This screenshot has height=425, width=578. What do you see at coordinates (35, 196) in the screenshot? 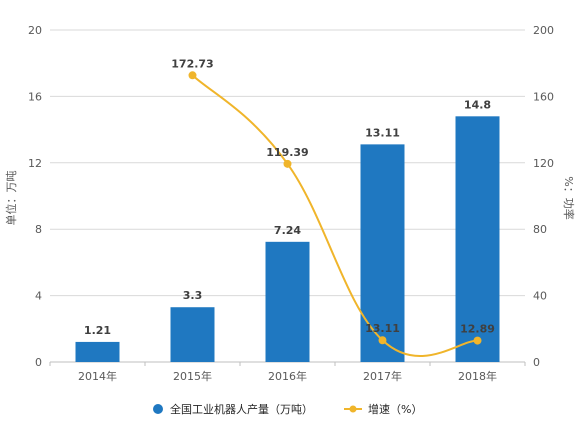
I see `left-axis-ticks: 0 4 8 12 16 20` at bounding box center [35, 196].